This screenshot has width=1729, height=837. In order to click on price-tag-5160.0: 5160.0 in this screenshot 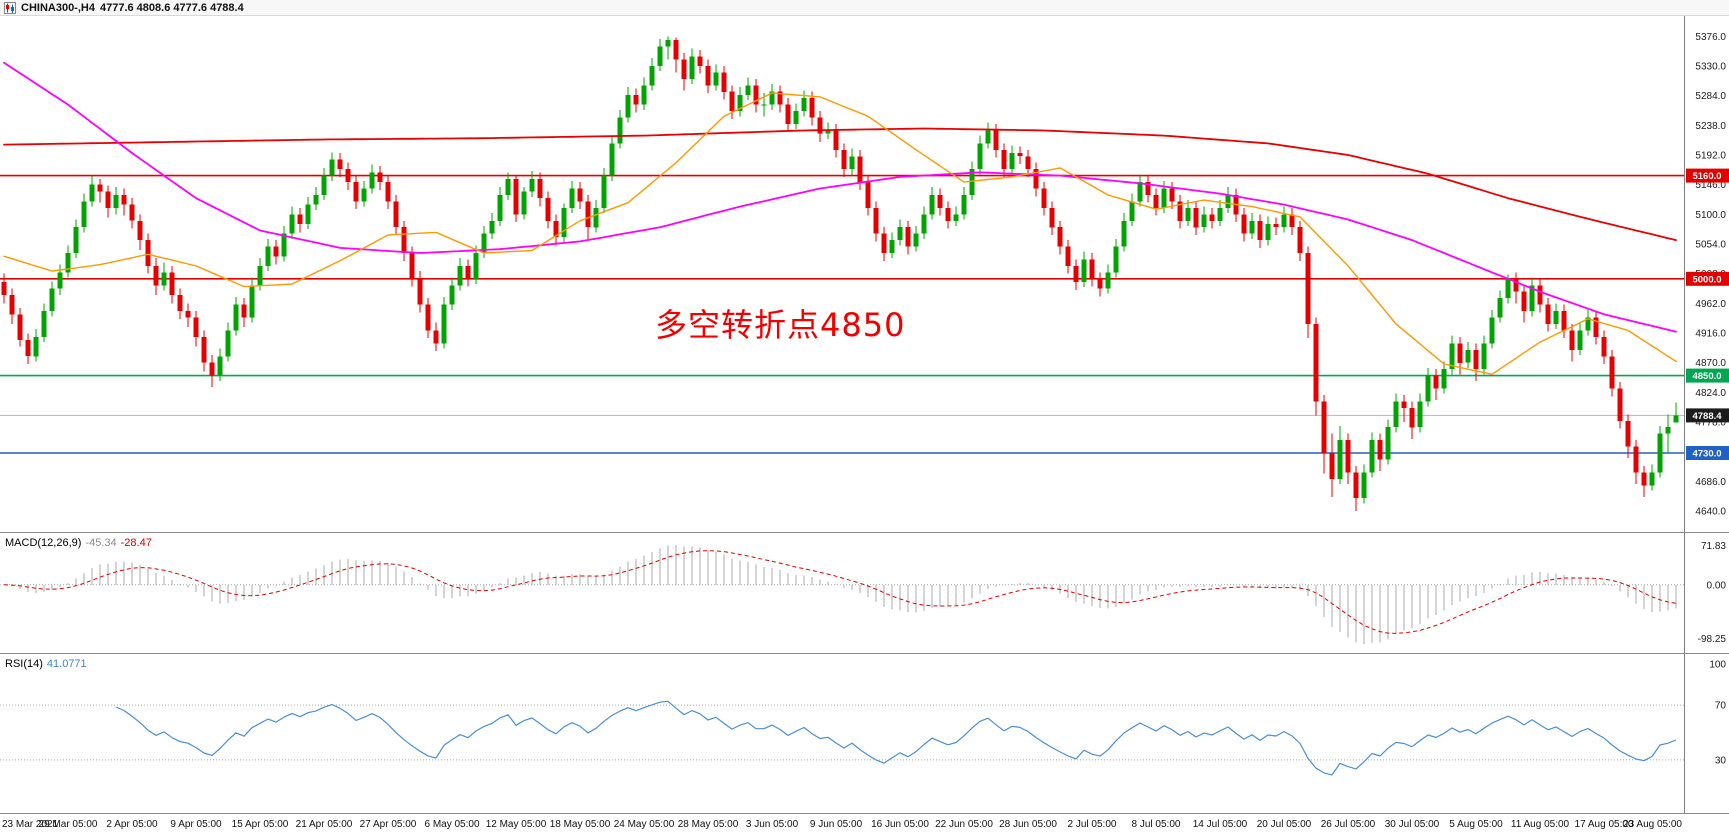, I will do `click(1707, 175)`.